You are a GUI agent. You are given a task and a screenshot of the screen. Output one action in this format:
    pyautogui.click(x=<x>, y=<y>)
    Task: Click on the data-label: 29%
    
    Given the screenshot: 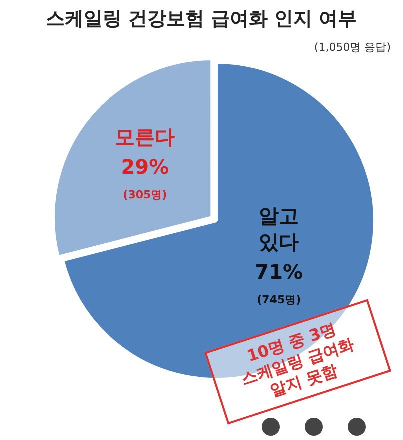 What is the action you would take?
    pyautogui.click(x=145, y=166)
    